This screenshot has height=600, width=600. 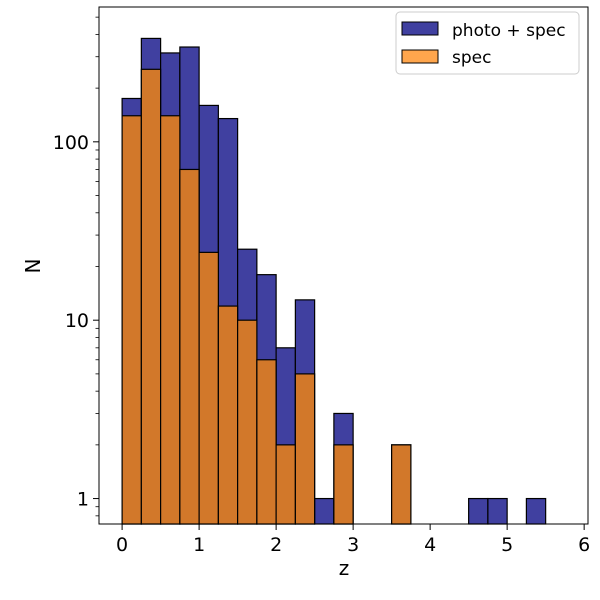 I want to click on y-axis-label: N, so click(x=33, y=266).